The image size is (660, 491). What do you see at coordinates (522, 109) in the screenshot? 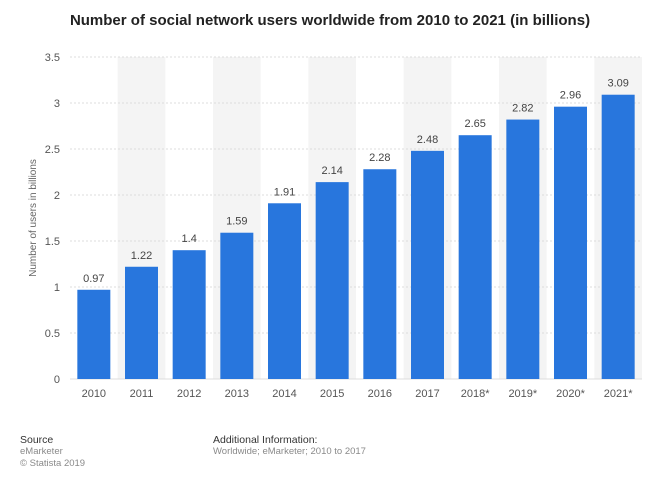
I see `bar-value-label: 2.82` at bounding box center [522, 109].